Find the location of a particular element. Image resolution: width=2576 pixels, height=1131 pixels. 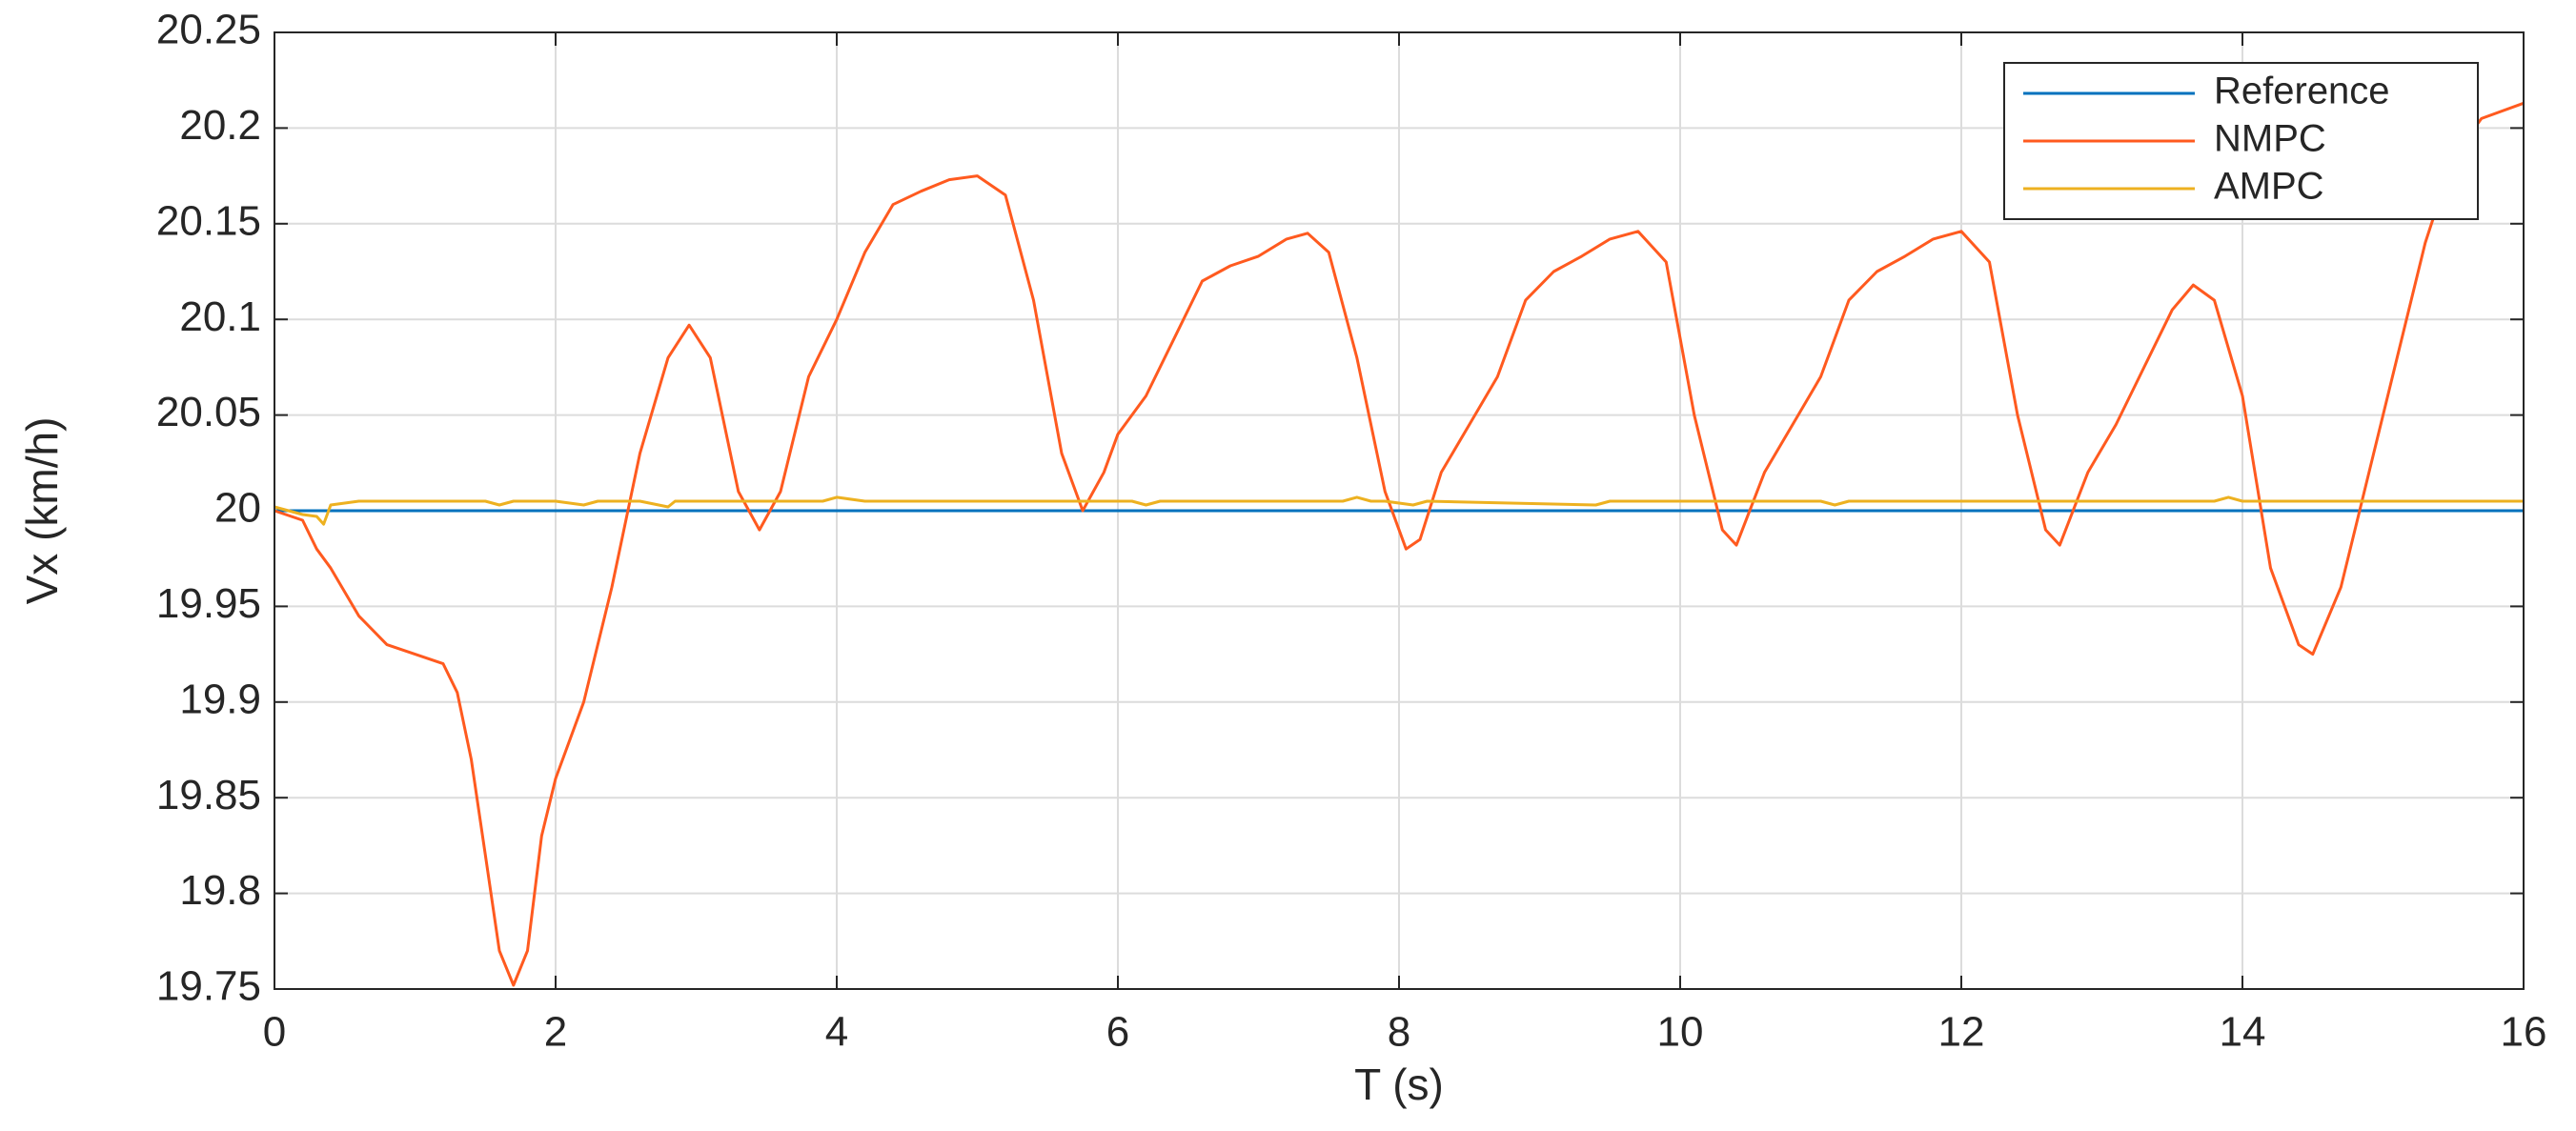

y-tick-label: 19.9 is located at coordinates (220, 699).